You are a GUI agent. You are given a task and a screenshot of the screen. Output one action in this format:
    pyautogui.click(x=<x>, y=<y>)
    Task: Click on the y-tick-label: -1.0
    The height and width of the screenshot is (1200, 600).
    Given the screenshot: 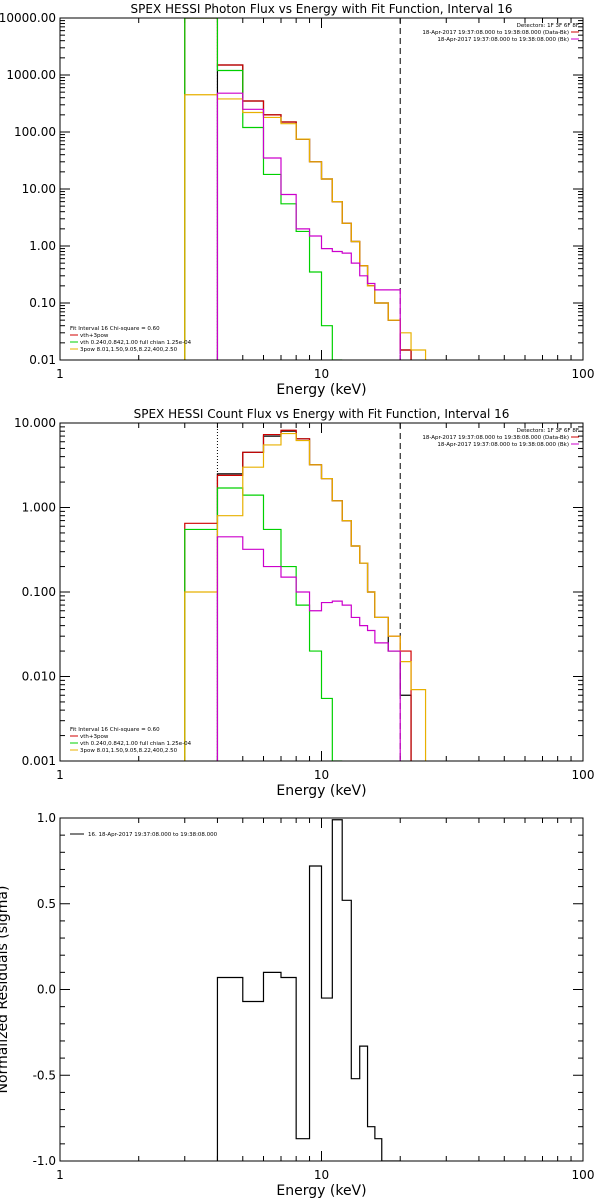 What is the action you would take?
    pyautogui.click(x=44, y=1161)
    